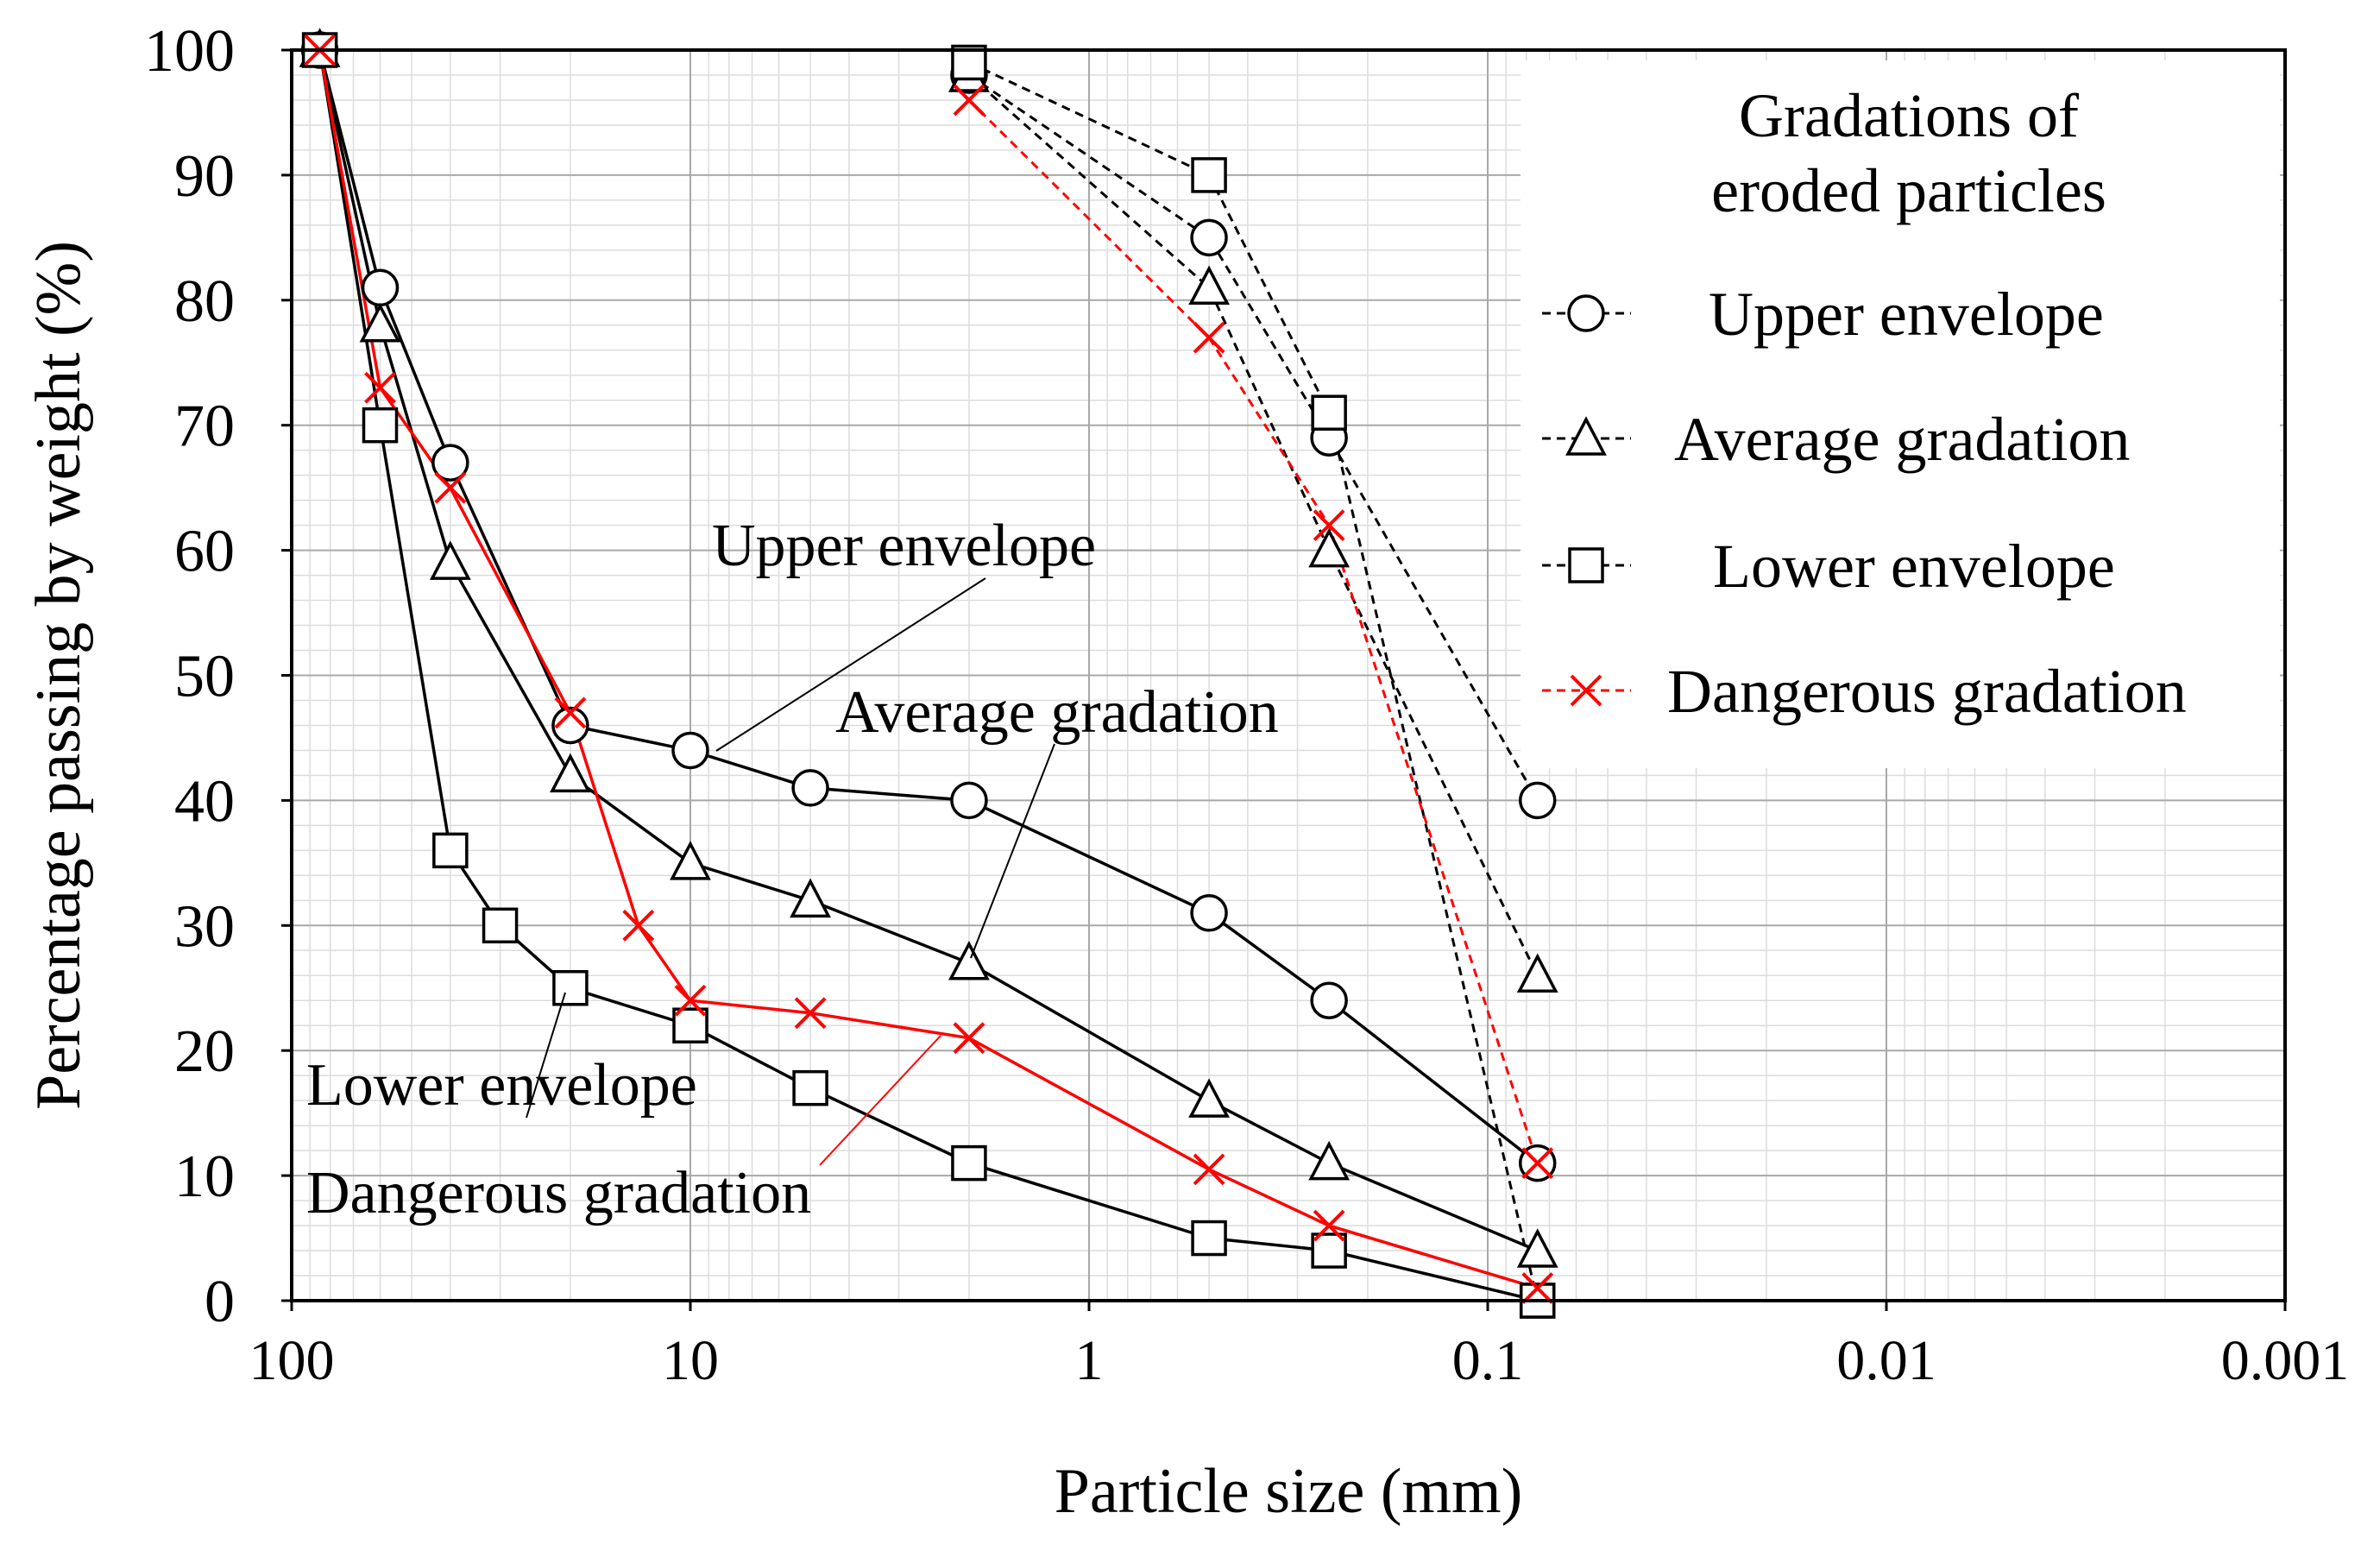  What do you see at coordinates (205, 552) in the screenshot?
I see `y-tick-label: 60` at bounding box center [205, 552].